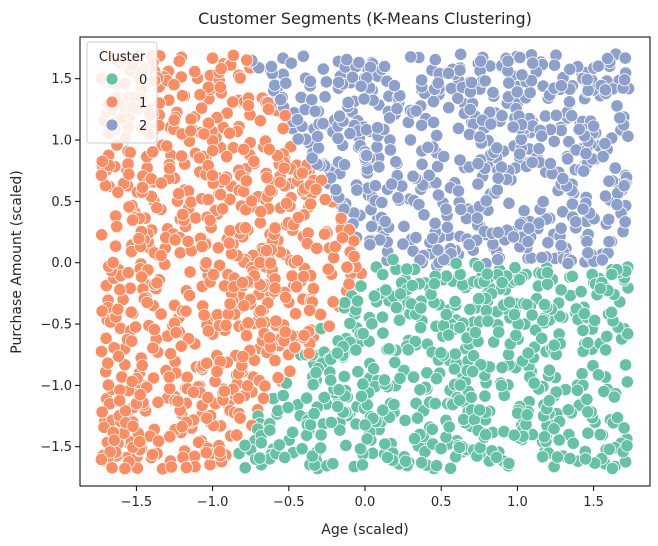 The image size is (658, 546). I want to click on x-tick-label: 1.5, so click(593, 502).